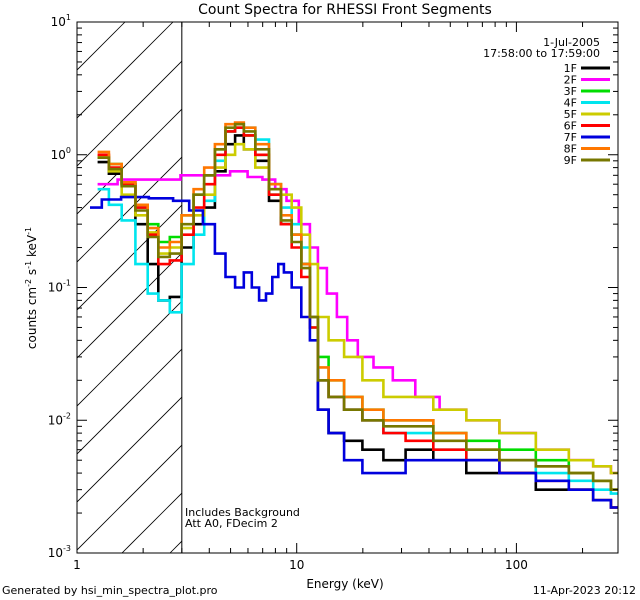 The height and width of the screenshot is (600, 640). What do you see at coordinates (584, 590) in the screenshot?
I see `timestamp-footer: 11-Apr-2023 20:12` at bounding box center [584, 590].